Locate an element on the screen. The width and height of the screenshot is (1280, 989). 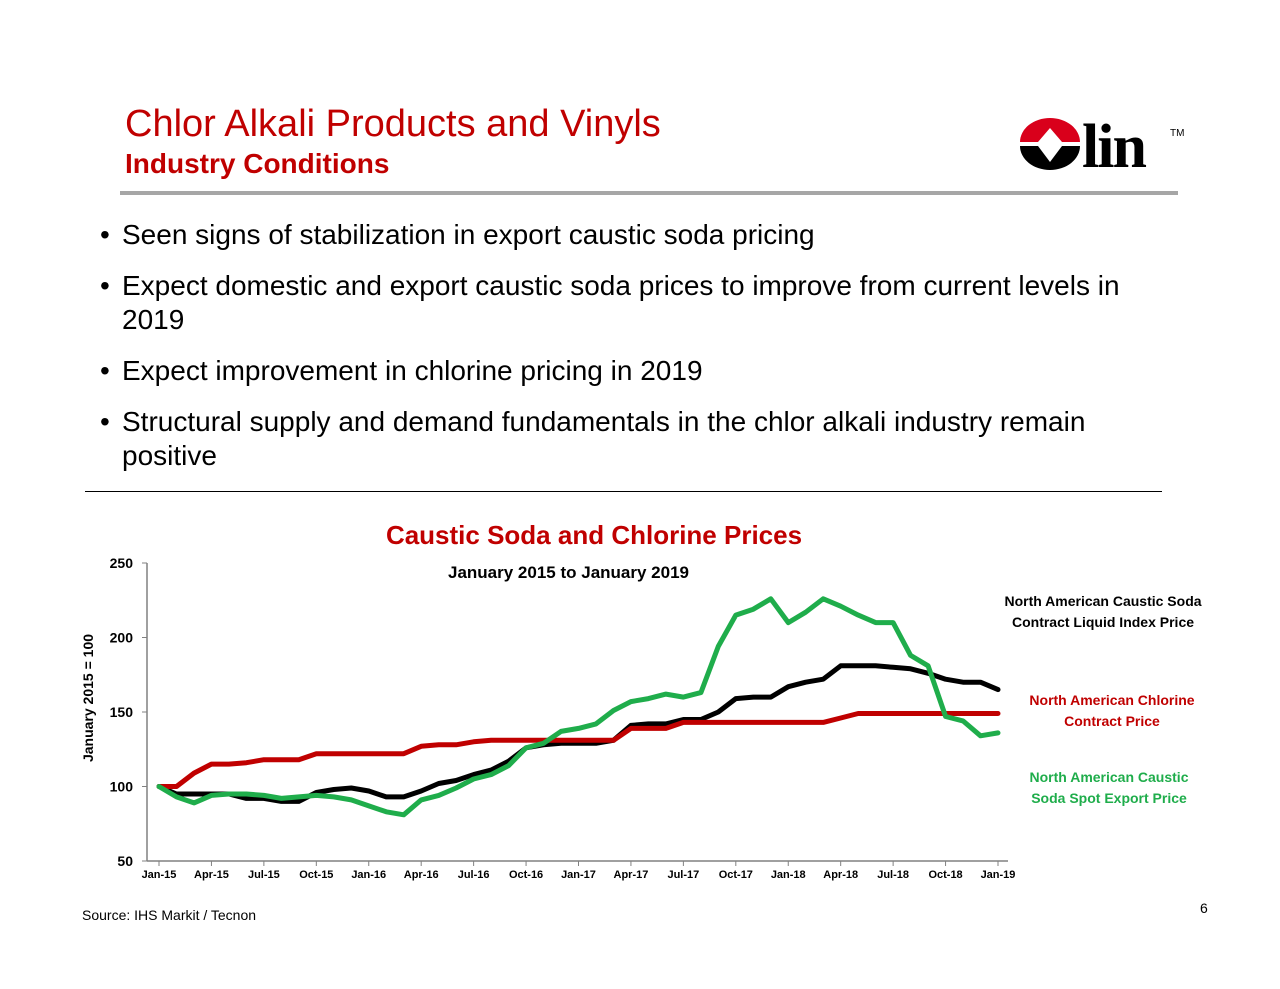
legend-line: Soda Spot Export Price is located at coordinates (1109, 798).